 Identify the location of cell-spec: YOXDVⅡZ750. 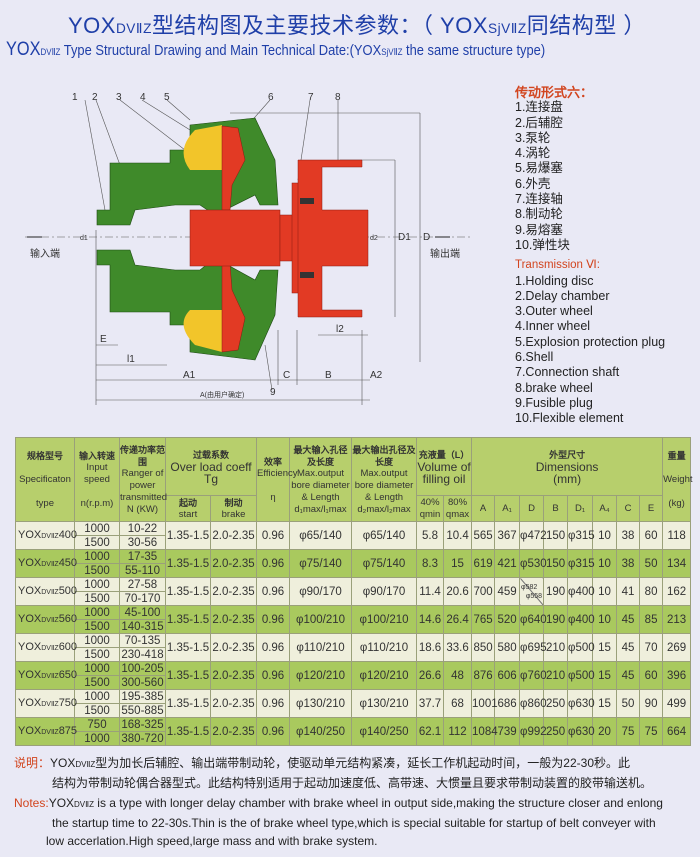
(46, 703).